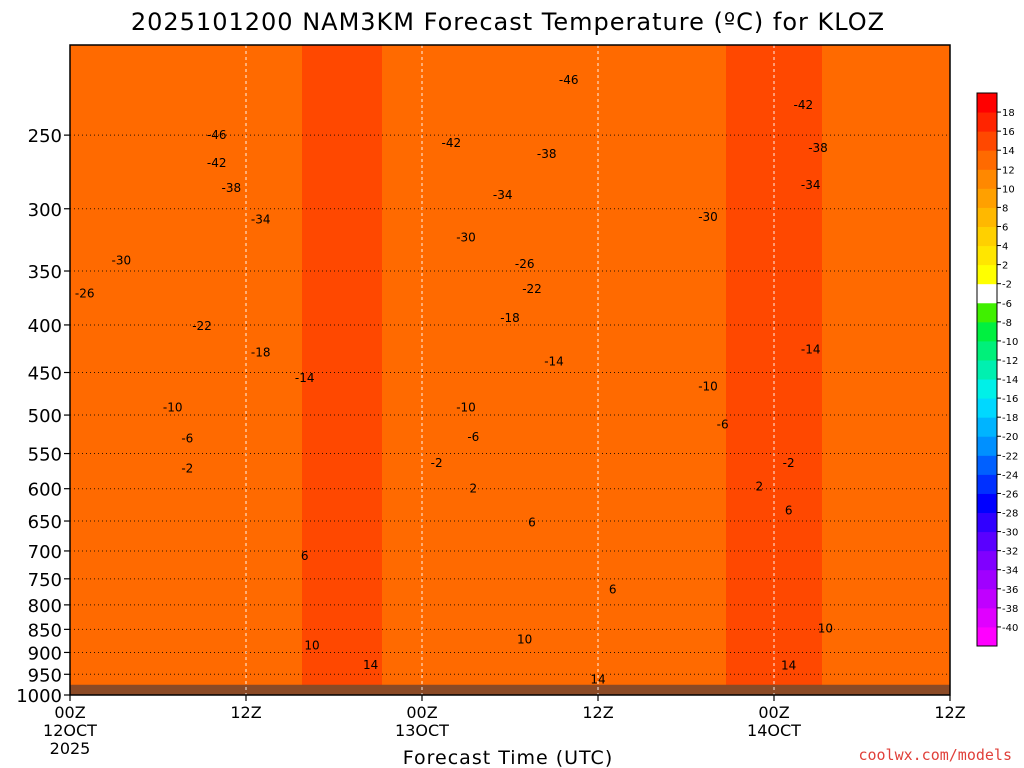 This screenshot has height=768, width=1024. I want to click on contour-label: -26, so click(85, 293).